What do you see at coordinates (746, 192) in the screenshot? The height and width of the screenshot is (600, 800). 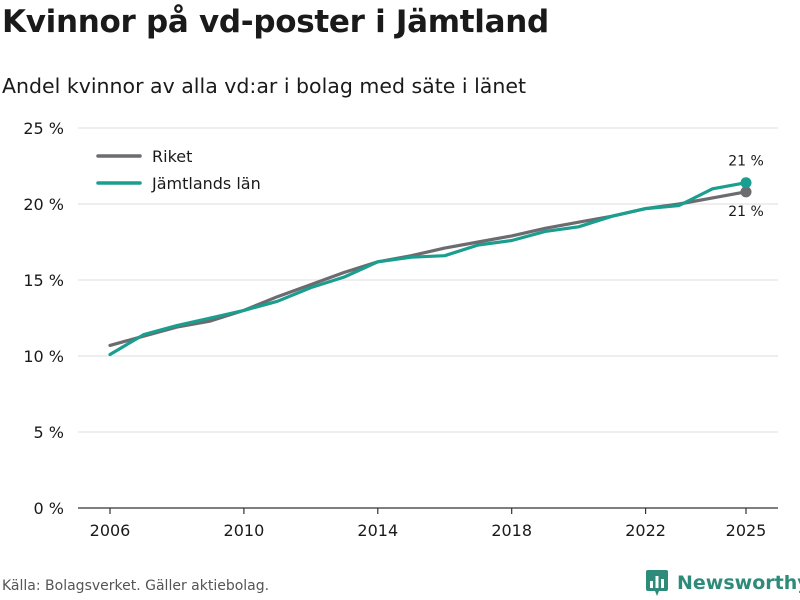 I see `end-point-riket` at bounding box center [746, 192].